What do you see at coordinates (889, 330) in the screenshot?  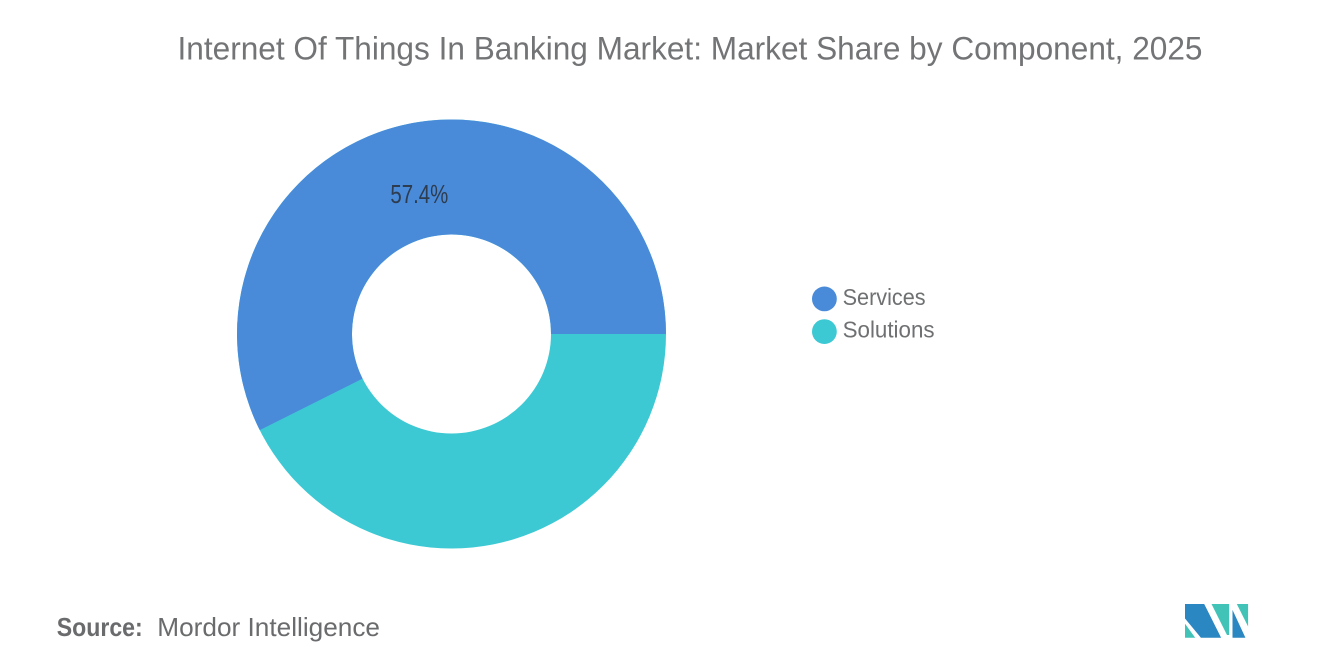 I see `svg-text: Solutions` at bounding box center [889, 330].